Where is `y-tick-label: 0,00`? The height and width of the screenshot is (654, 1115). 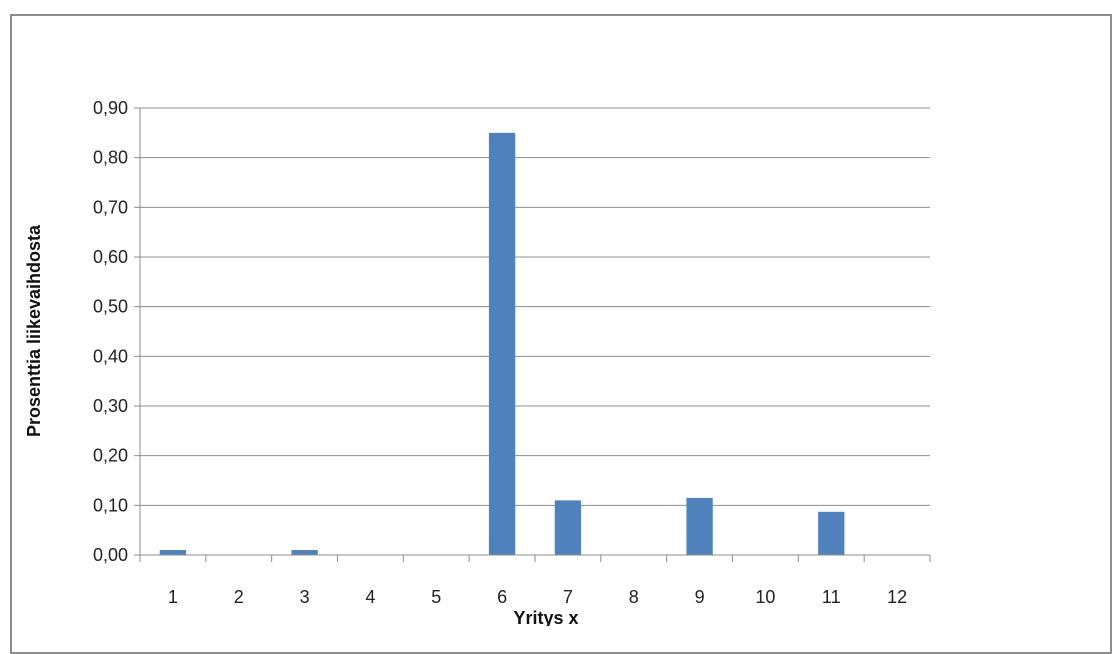 y-tick-label: 0,00 is located at coordinates (110, 555).